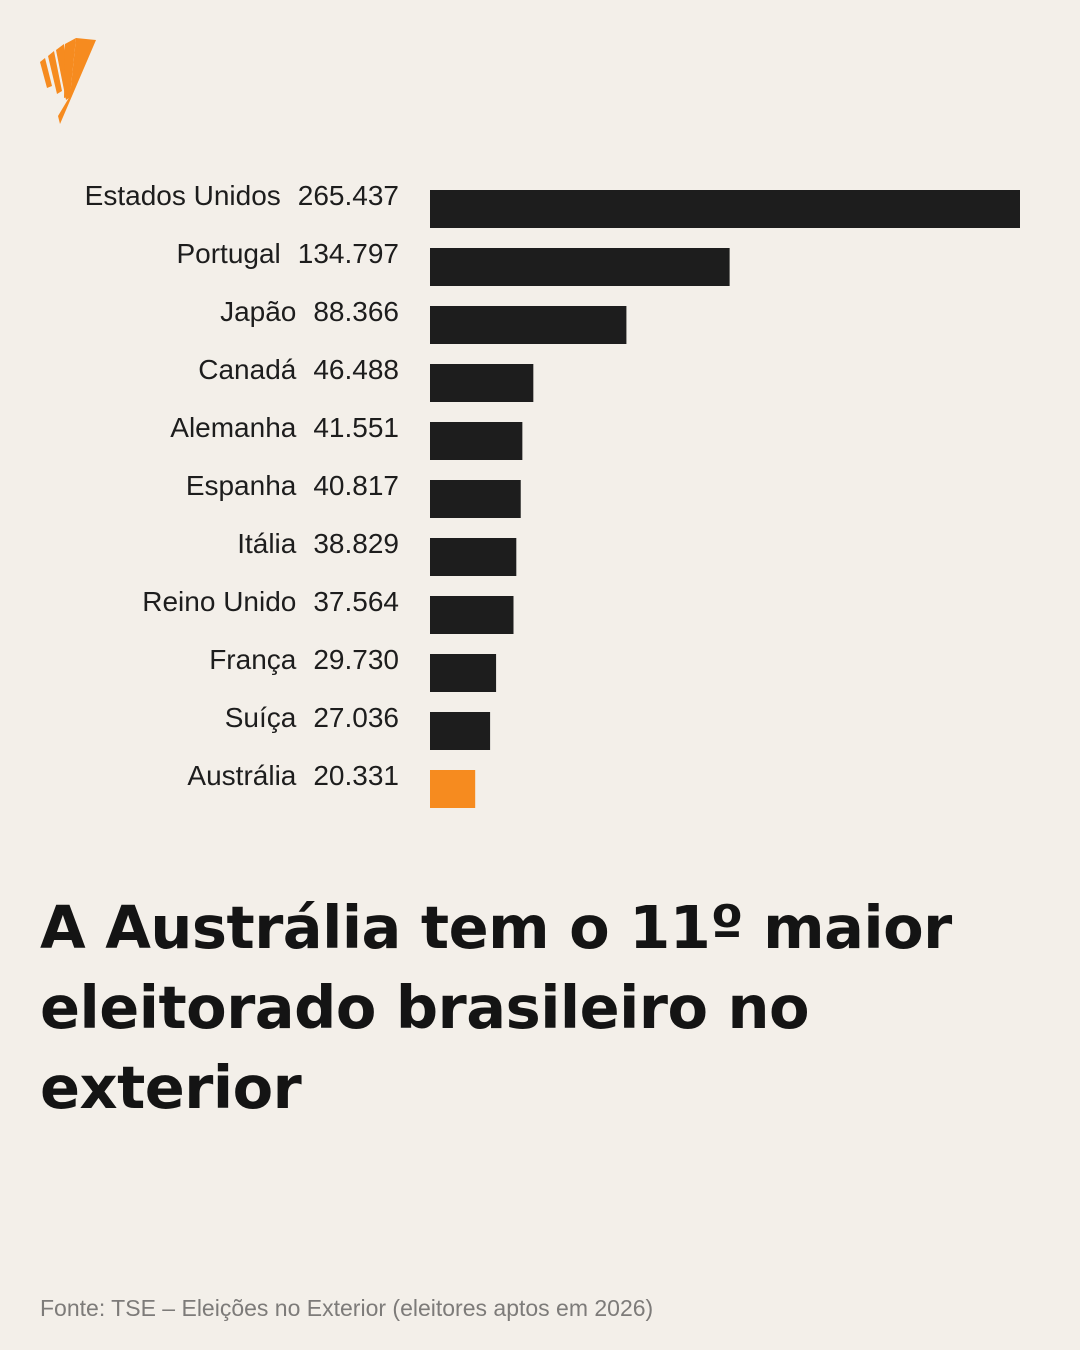  Describe the element at coordinates (228, 253) in the screenshot. I see `category-label: Portugal` at that location.